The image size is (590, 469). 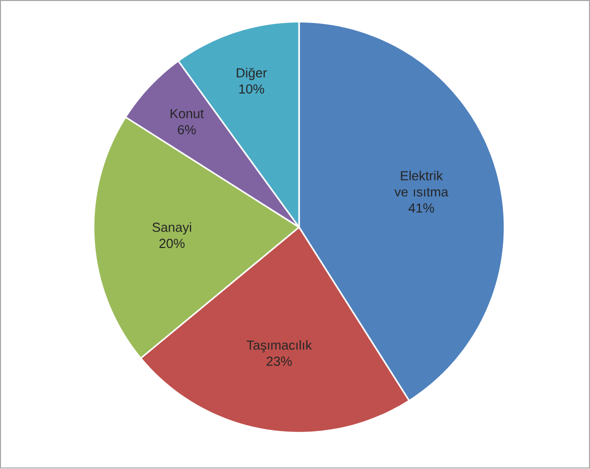 What do you see at coordinates (172, 228) in the screenshot?
I see `slice-label: Sanayi` at bounding box center [172, 228].